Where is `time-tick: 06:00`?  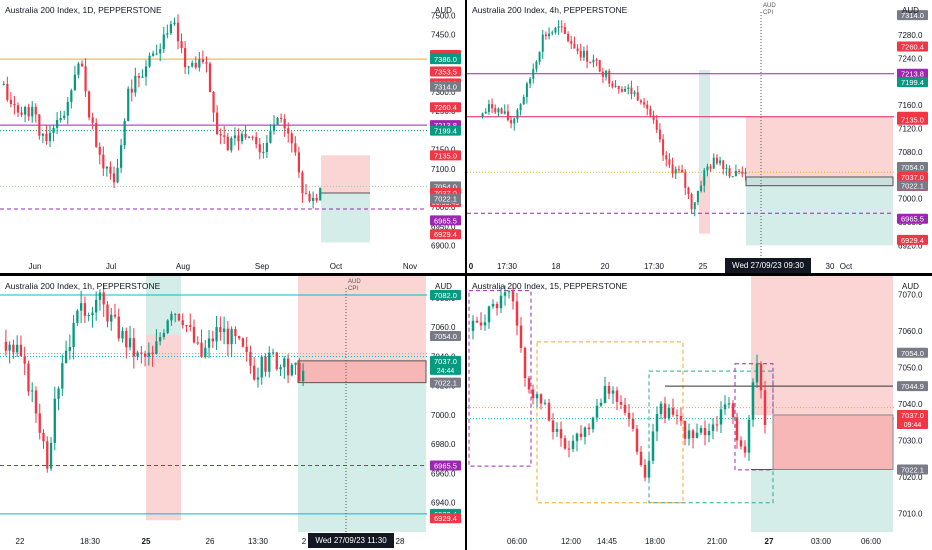 time-tick: 06:00 is located at coordinates (871, 541).